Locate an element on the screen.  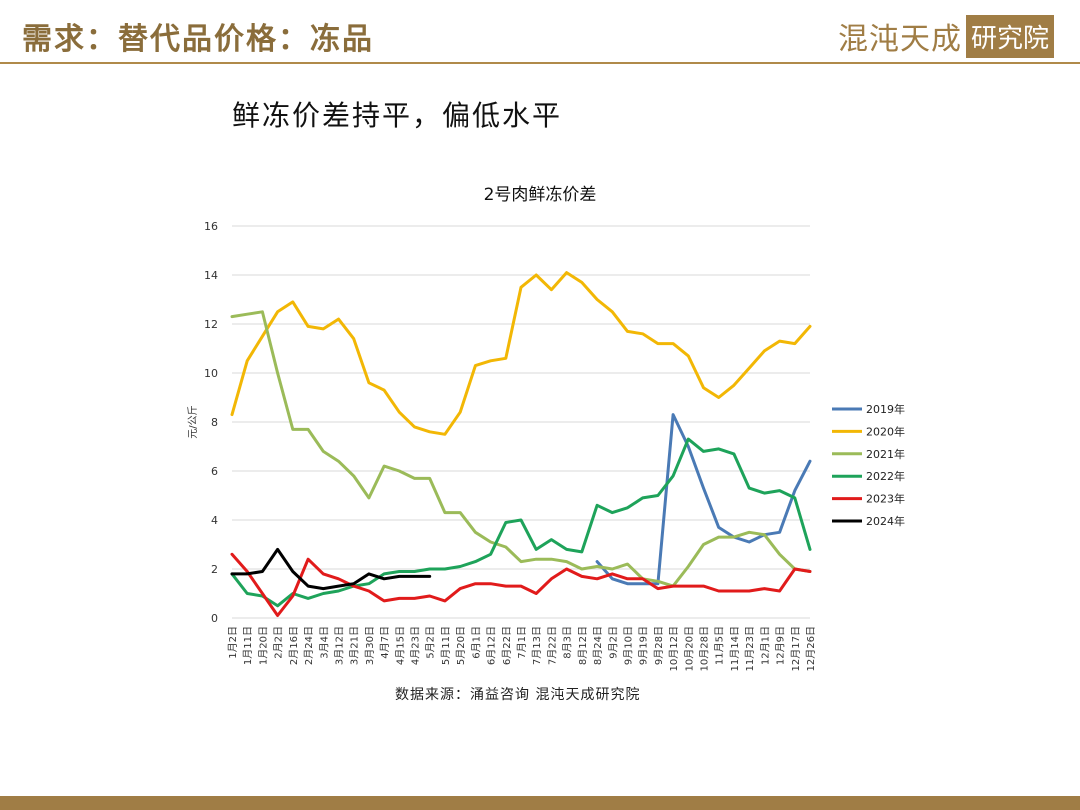
x-tick-label: 10月20日 is located at coordinates (689, 648).